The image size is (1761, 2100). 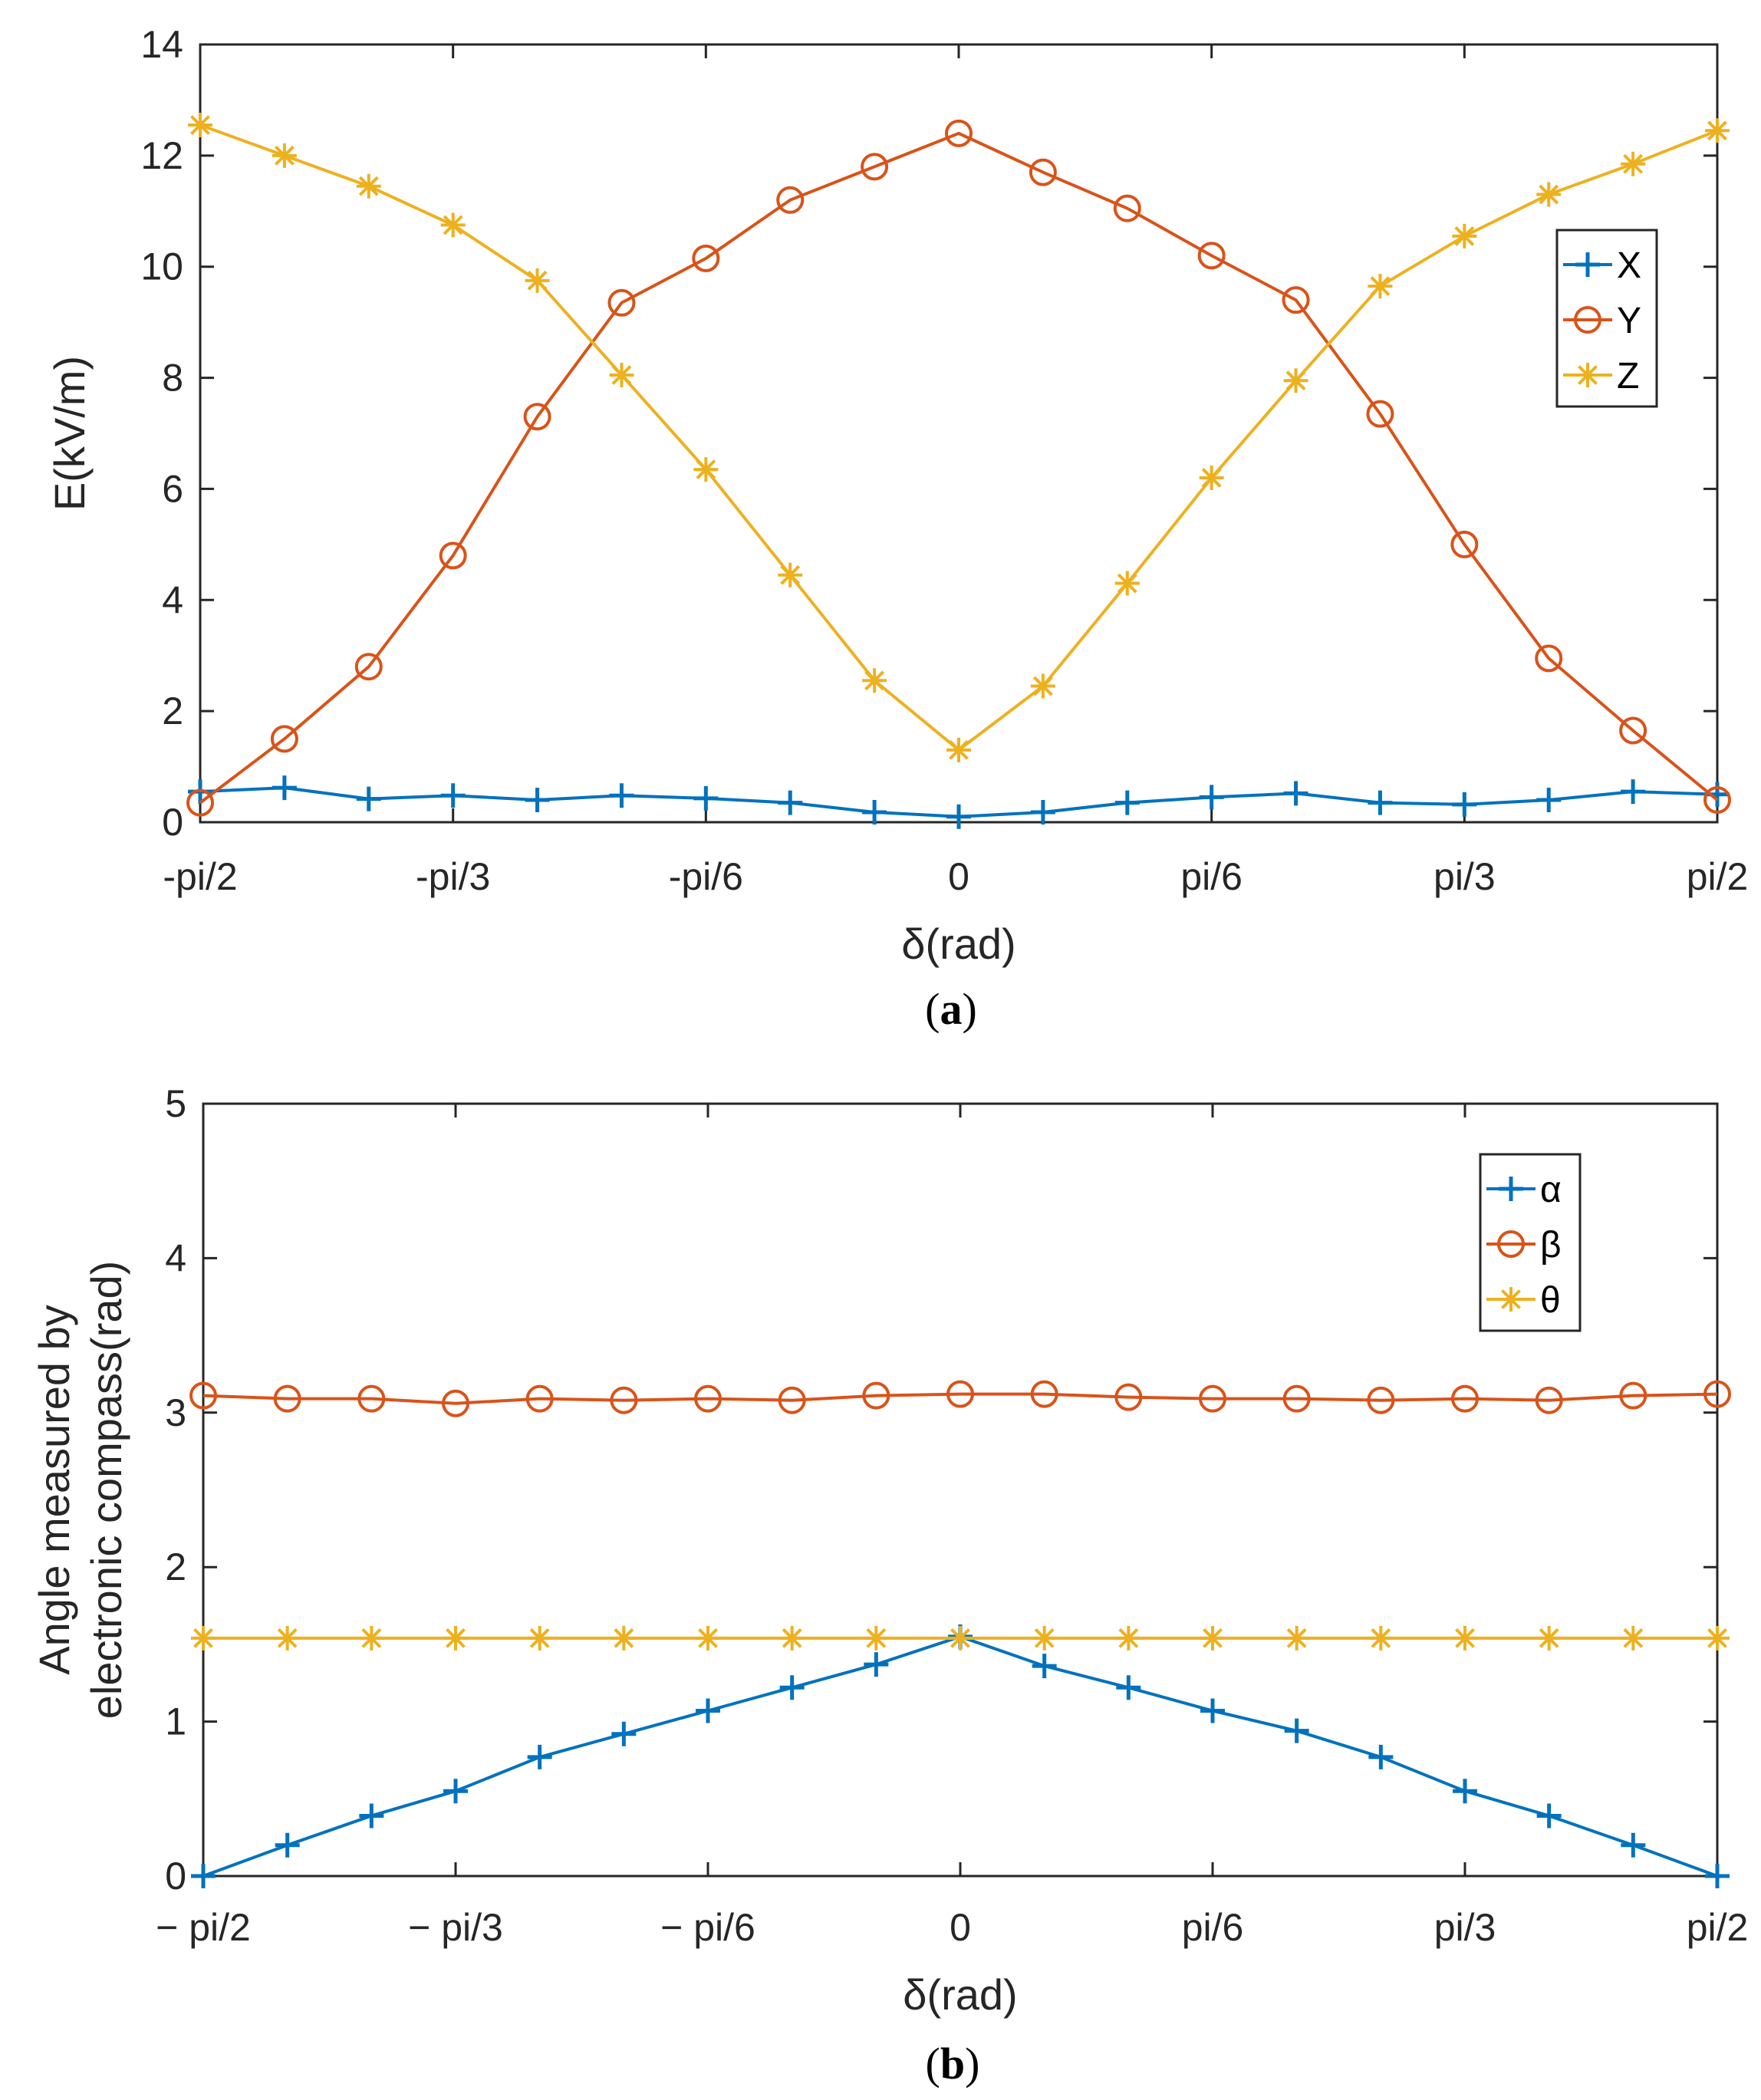 I want to click on x-tick-label: 0, so click(x=958, y=876).